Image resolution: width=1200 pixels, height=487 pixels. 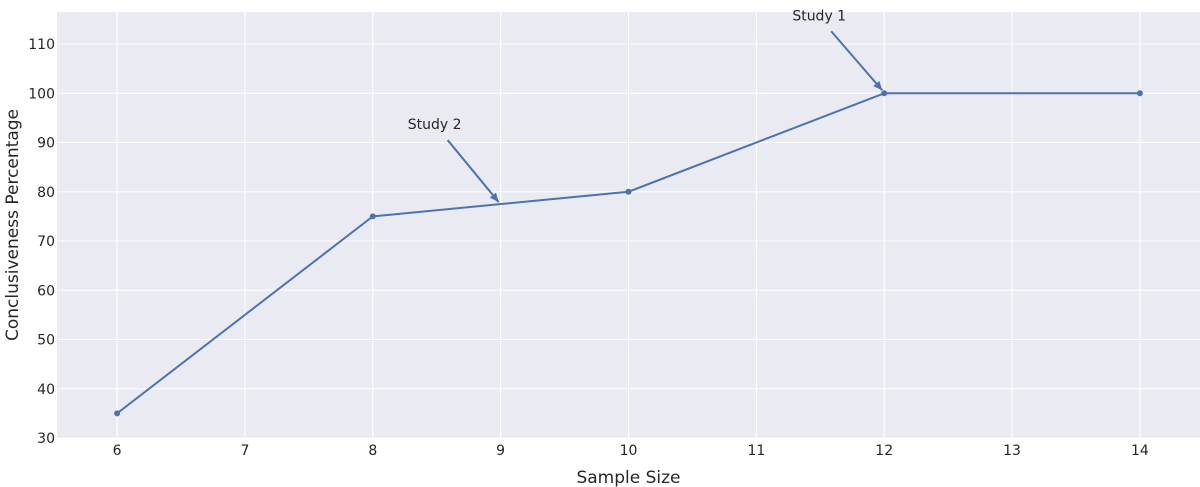 What do you see at coordinates (117, 451) in the screenshot?
I see `x-tick-label: 6` at bounding box center [117, 451].